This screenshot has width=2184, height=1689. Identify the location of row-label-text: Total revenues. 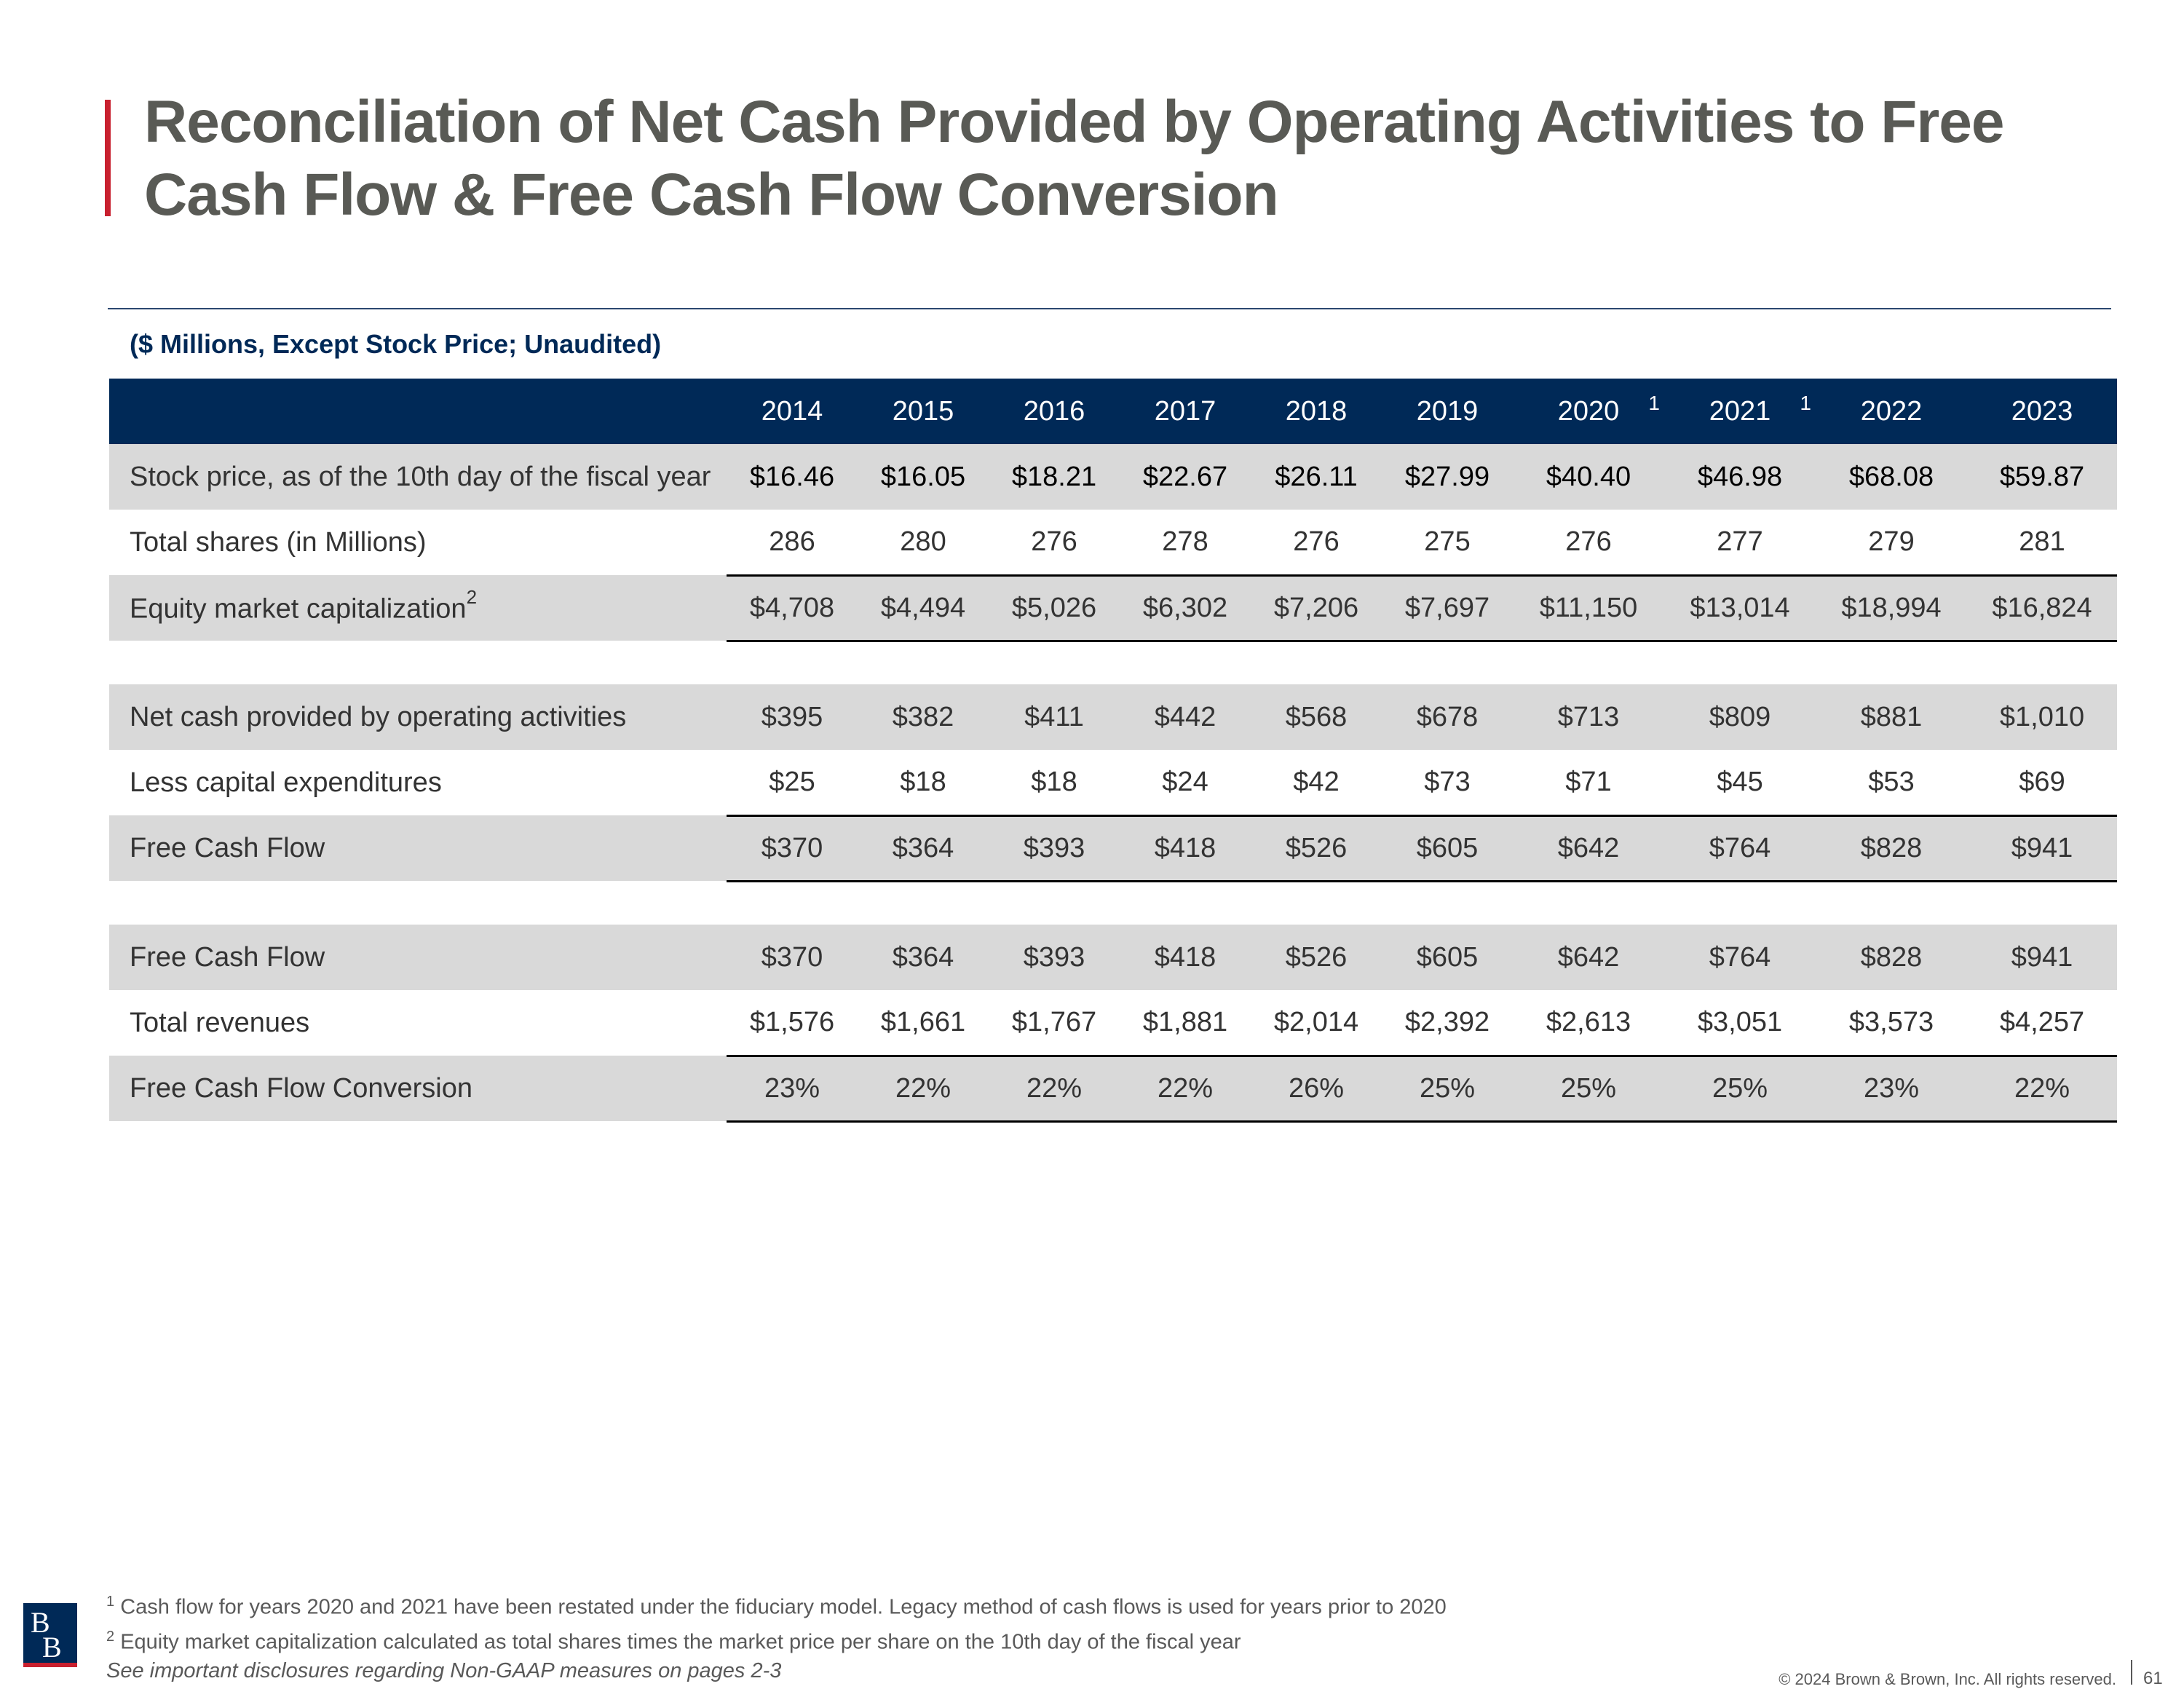
(220, 1022).